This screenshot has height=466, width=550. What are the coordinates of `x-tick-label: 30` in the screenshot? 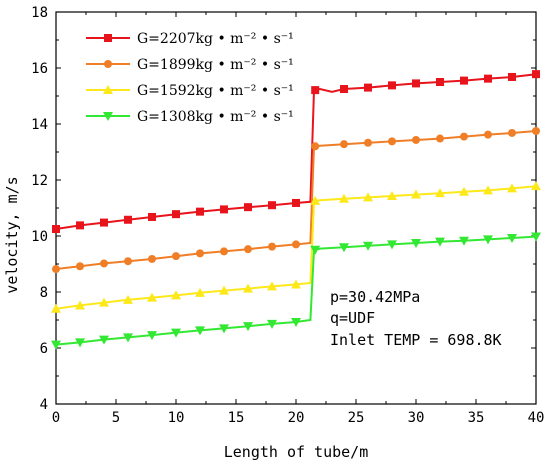 It's located at (416, 418).